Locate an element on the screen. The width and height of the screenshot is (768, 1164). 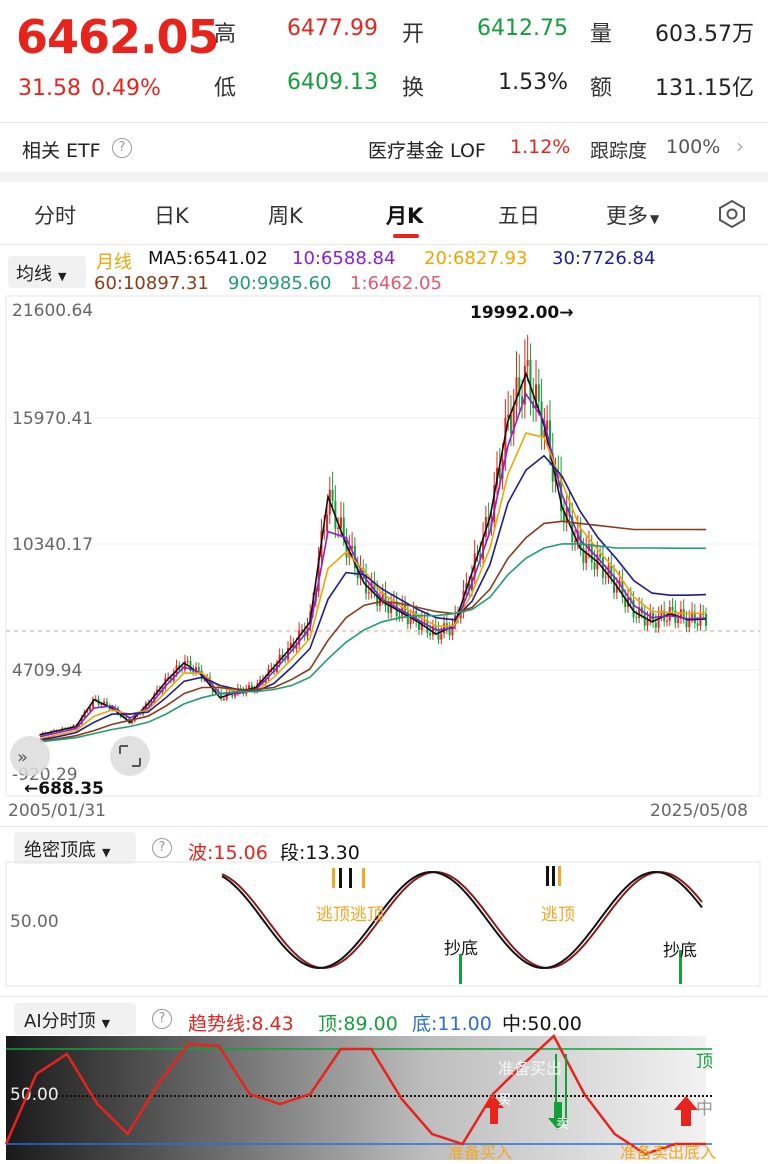
tracking-value: 100% is located at coordinates (693, 147).